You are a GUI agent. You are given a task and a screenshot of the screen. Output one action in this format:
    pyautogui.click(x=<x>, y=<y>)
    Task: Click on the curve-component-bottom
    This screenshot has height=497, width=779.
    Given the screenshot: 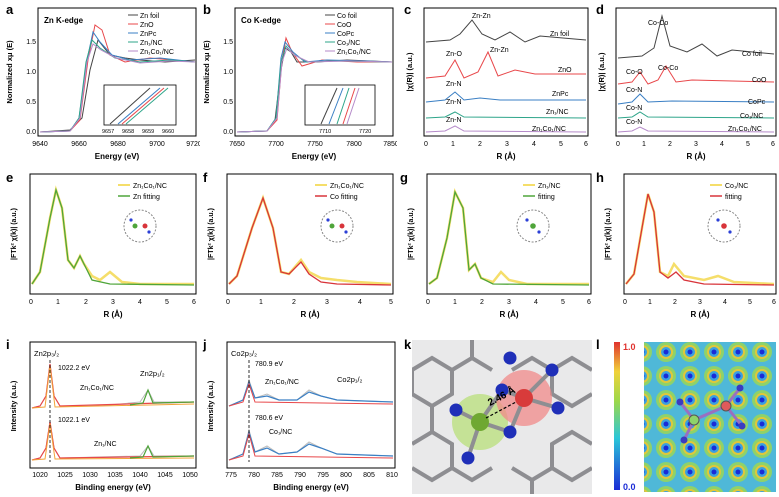 What is the action you would take?
    pyautogui.click(x=311, y=446)
    